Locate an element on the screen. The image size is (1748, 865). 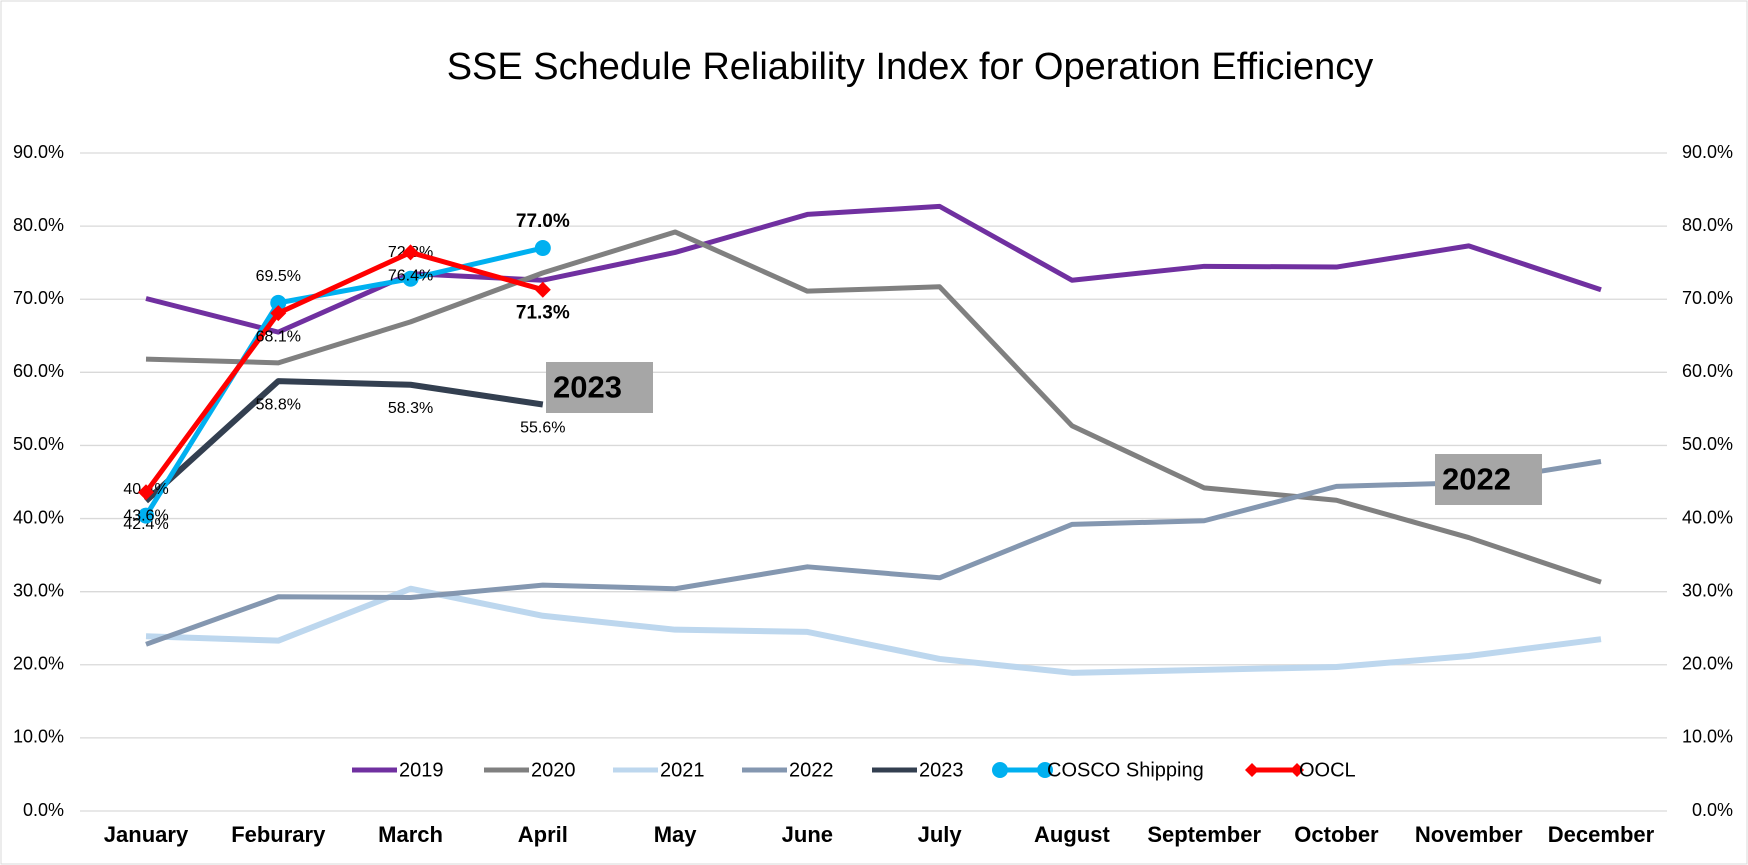
legend-label: OOCL is located at coordinates (1327, 770).